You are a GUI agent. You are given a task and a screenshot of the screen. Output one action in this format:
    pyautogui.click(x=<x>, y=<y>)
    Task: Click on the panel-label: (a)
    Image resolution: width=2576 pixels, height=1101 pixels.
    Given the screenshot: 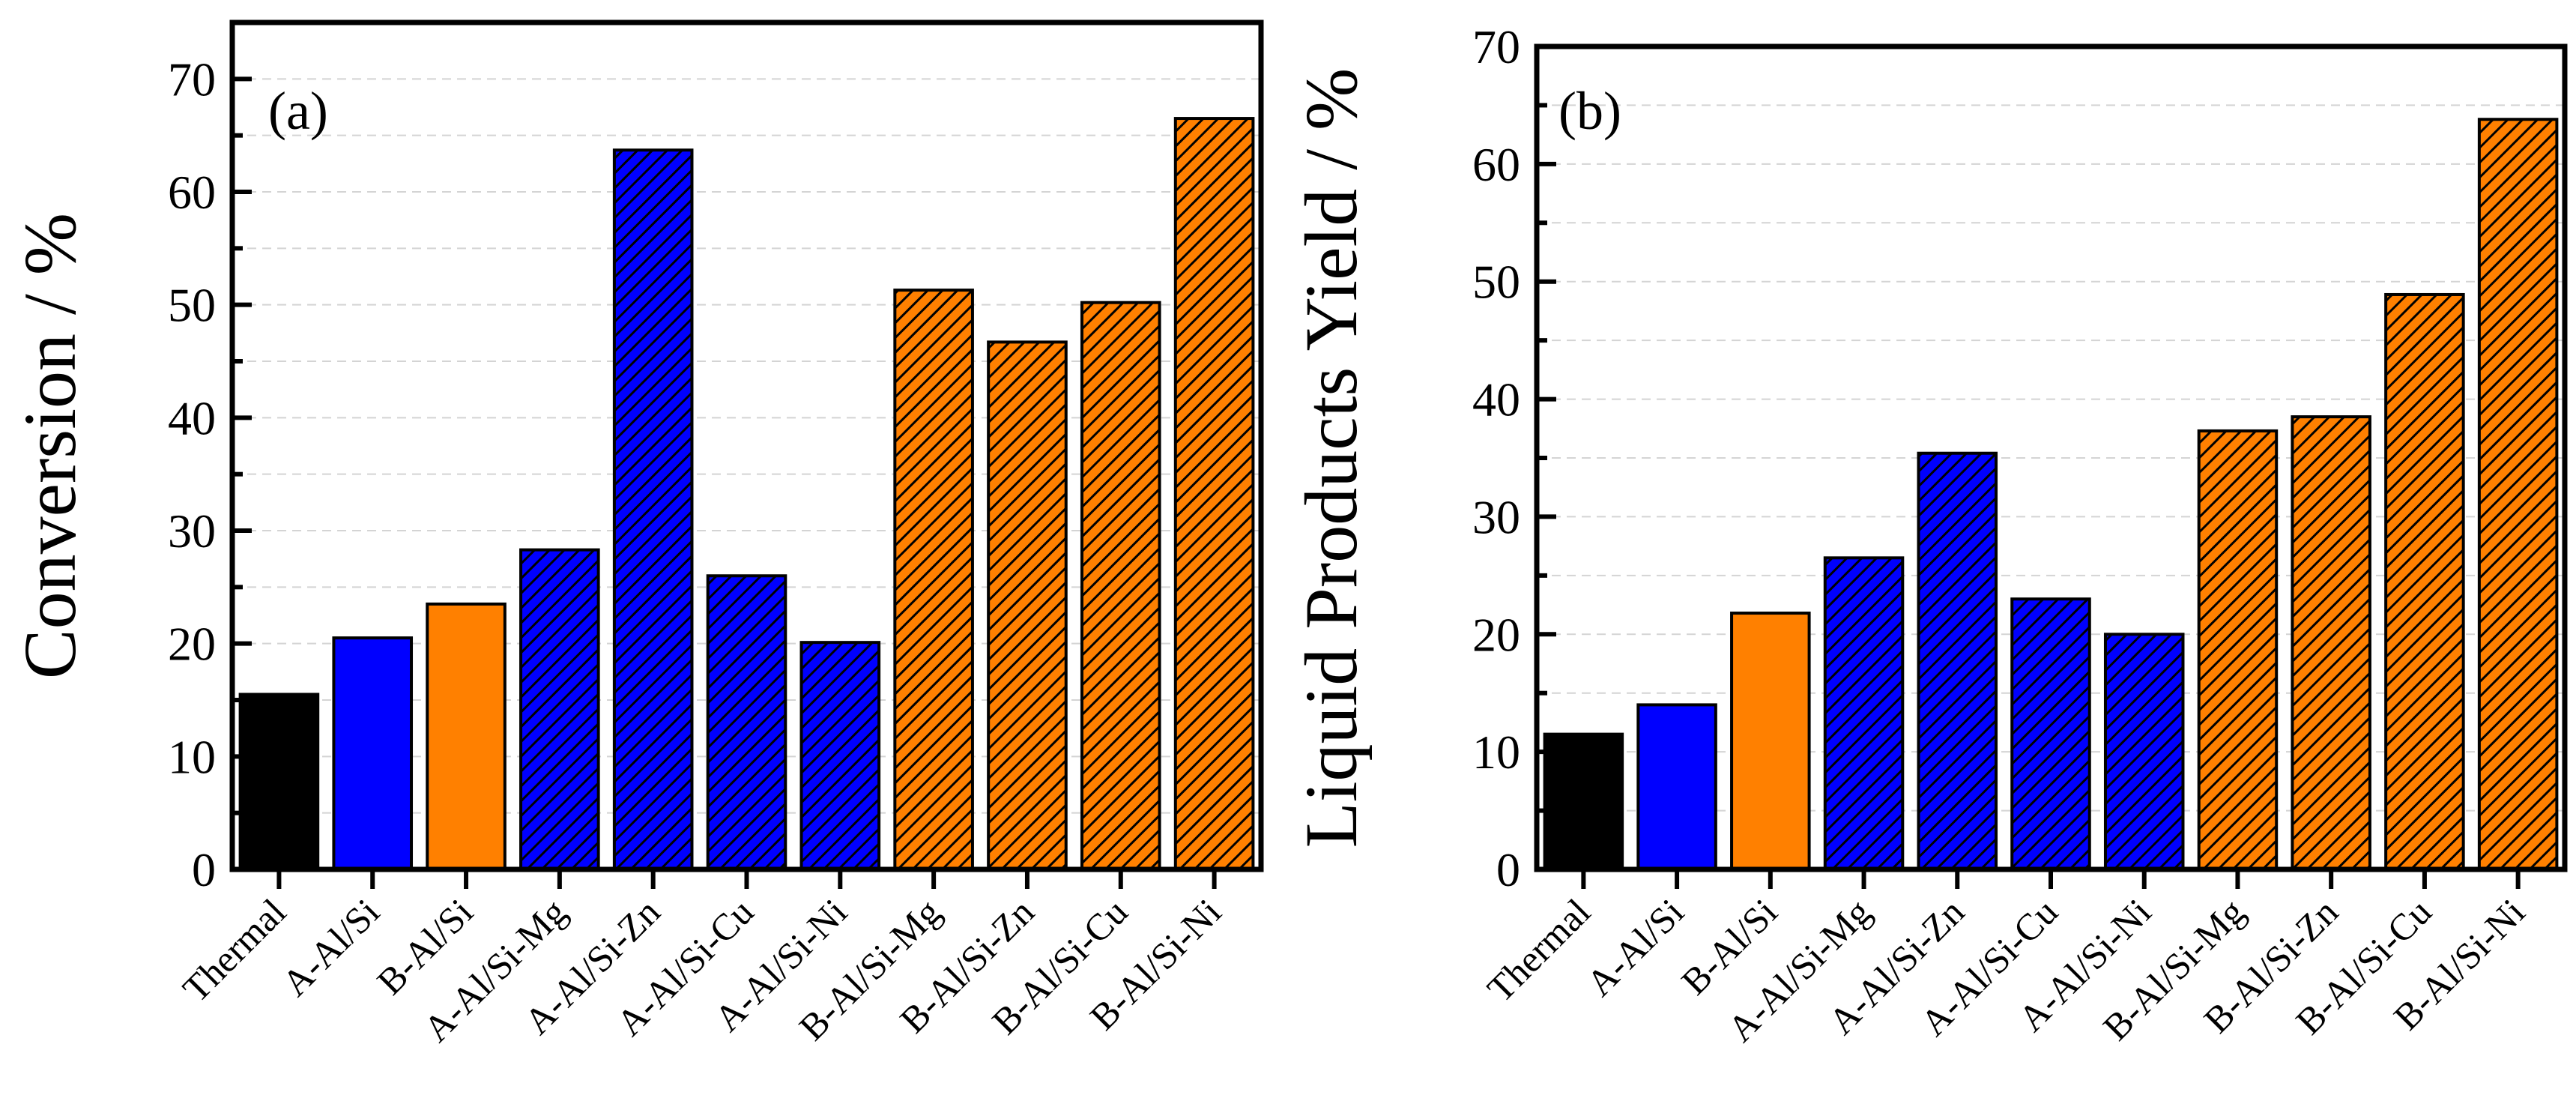 What is the action you would take?
    pyautogui.click(x=298, y=111)
    